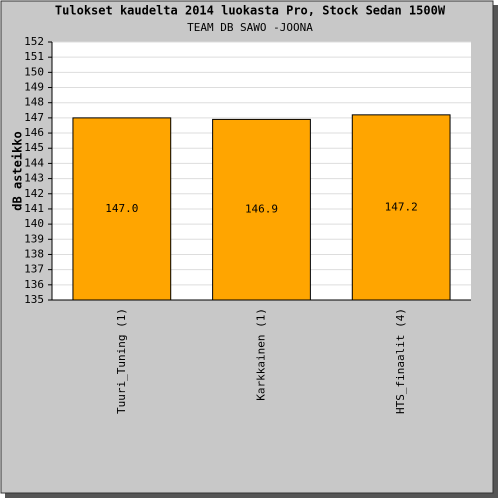 Image resolution: width=500 pixels, height=500 pixels. I want to click on y-tick-label: 147, so click(34, 117).